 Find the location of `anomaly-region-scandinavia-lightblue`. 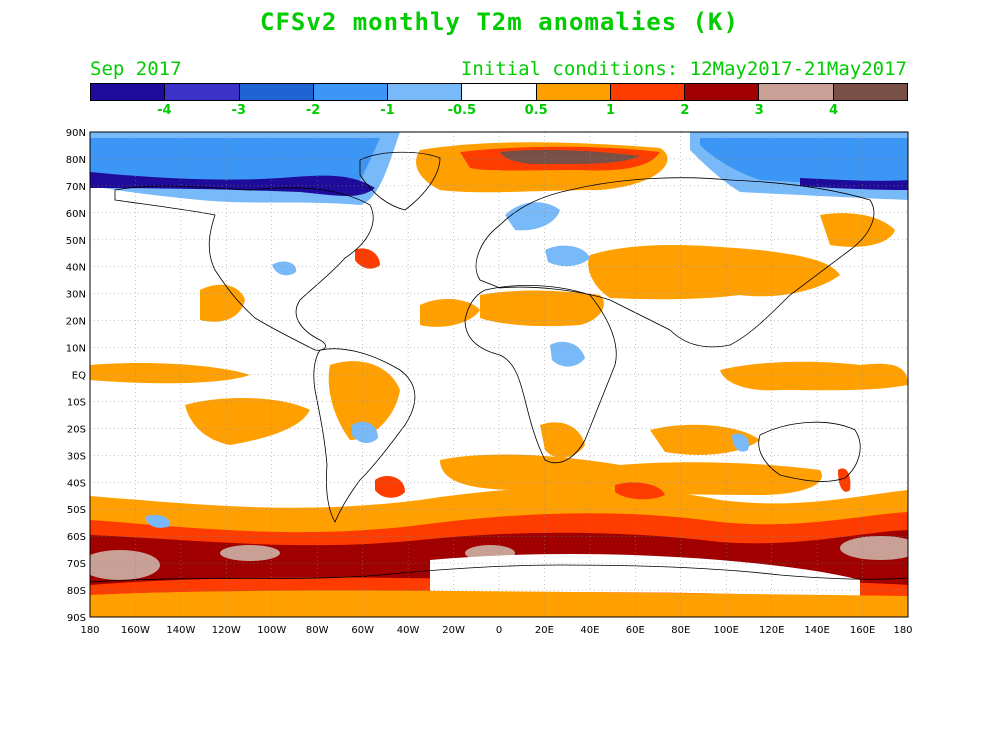

anomaly-region-scandinavia-lightblue is located at coordinates (532, 216).